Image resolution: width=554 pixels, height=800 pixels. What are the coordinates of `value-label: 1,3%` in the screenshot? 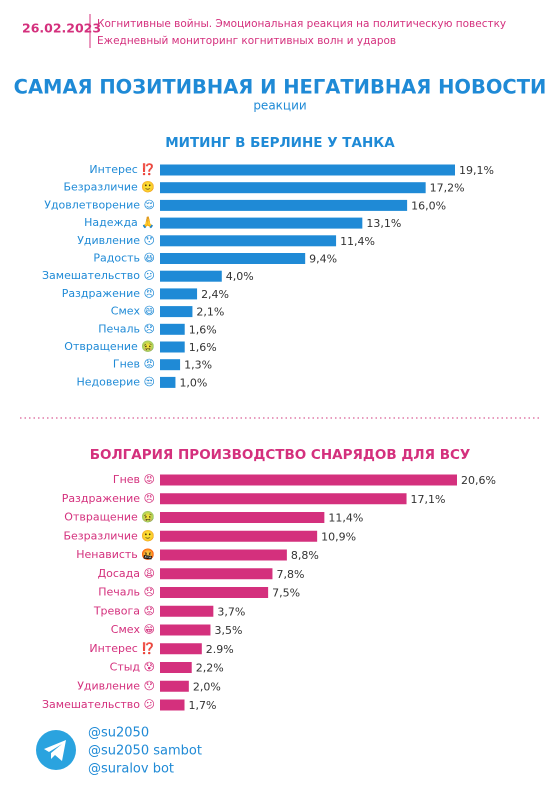 It's located at (198, 365).